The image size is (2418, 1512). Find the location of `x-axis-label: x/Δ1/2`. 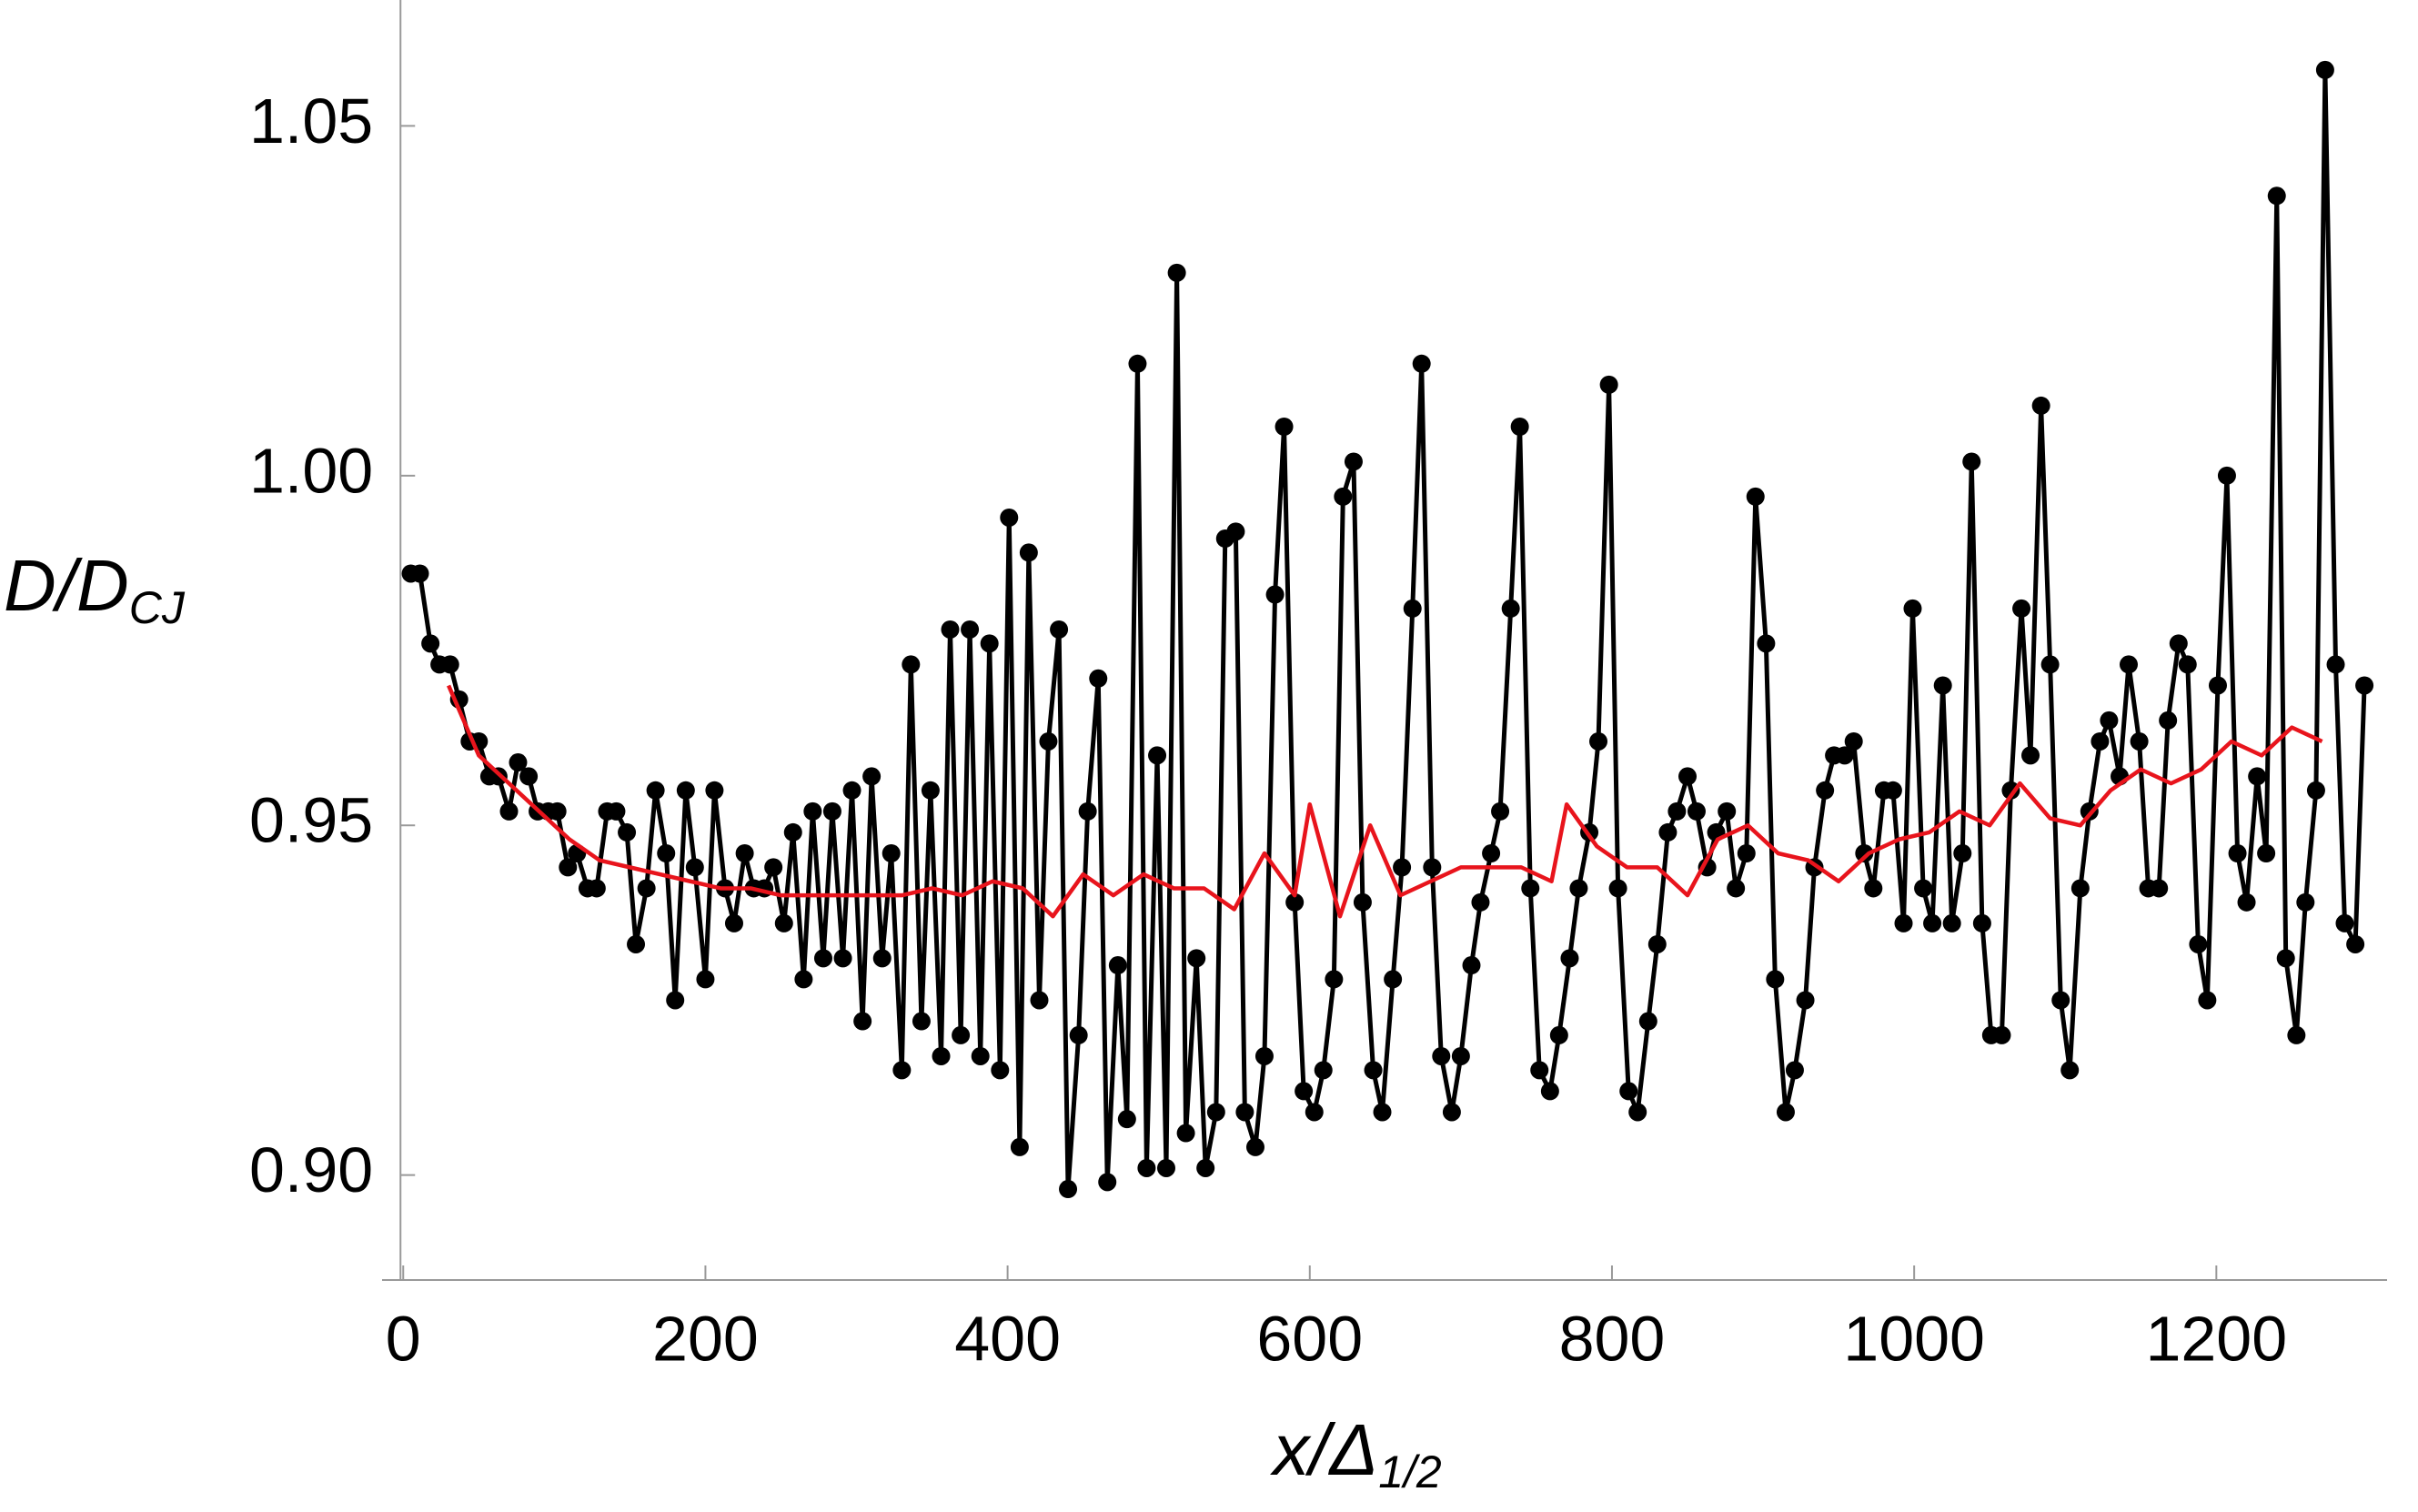

x-axis-label: x/Δ1/2 is located at coordinates (1356, 1453).